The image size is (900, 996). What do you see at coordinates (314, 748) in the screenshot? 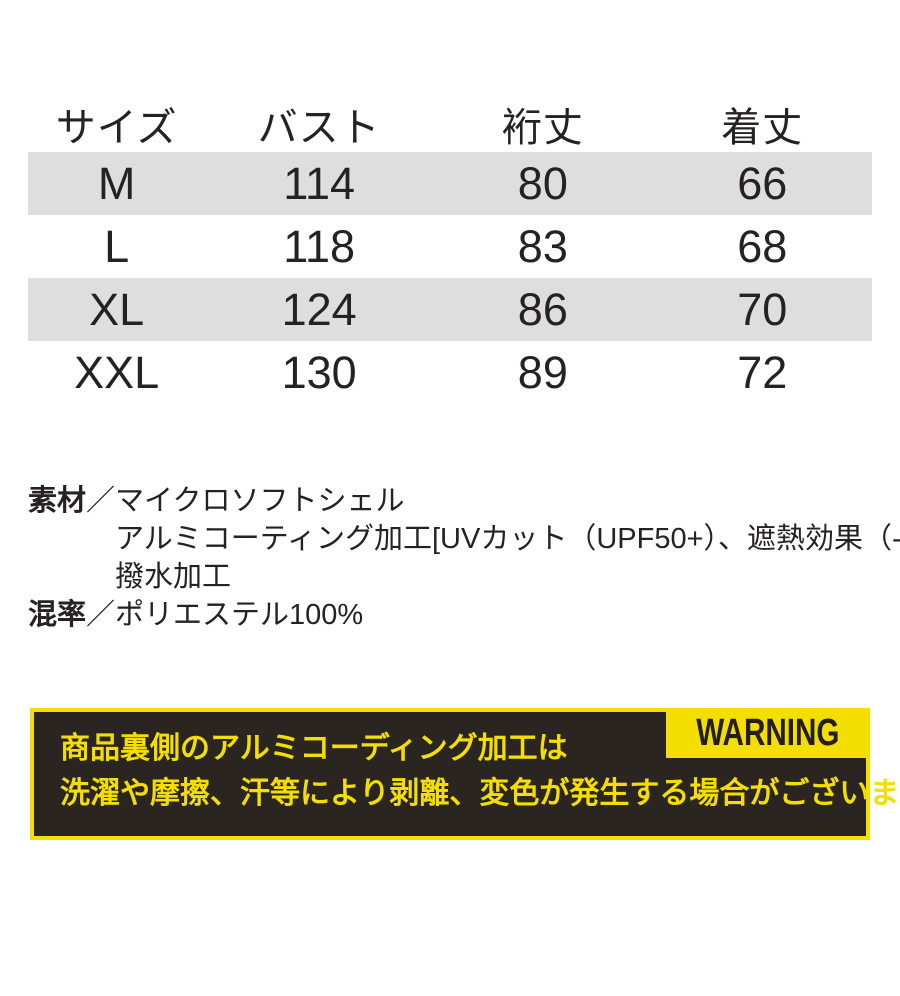
I see `warning-text-line-1: 商品裏側のアルミコーディング加工は` at bounding box center [314, 748].